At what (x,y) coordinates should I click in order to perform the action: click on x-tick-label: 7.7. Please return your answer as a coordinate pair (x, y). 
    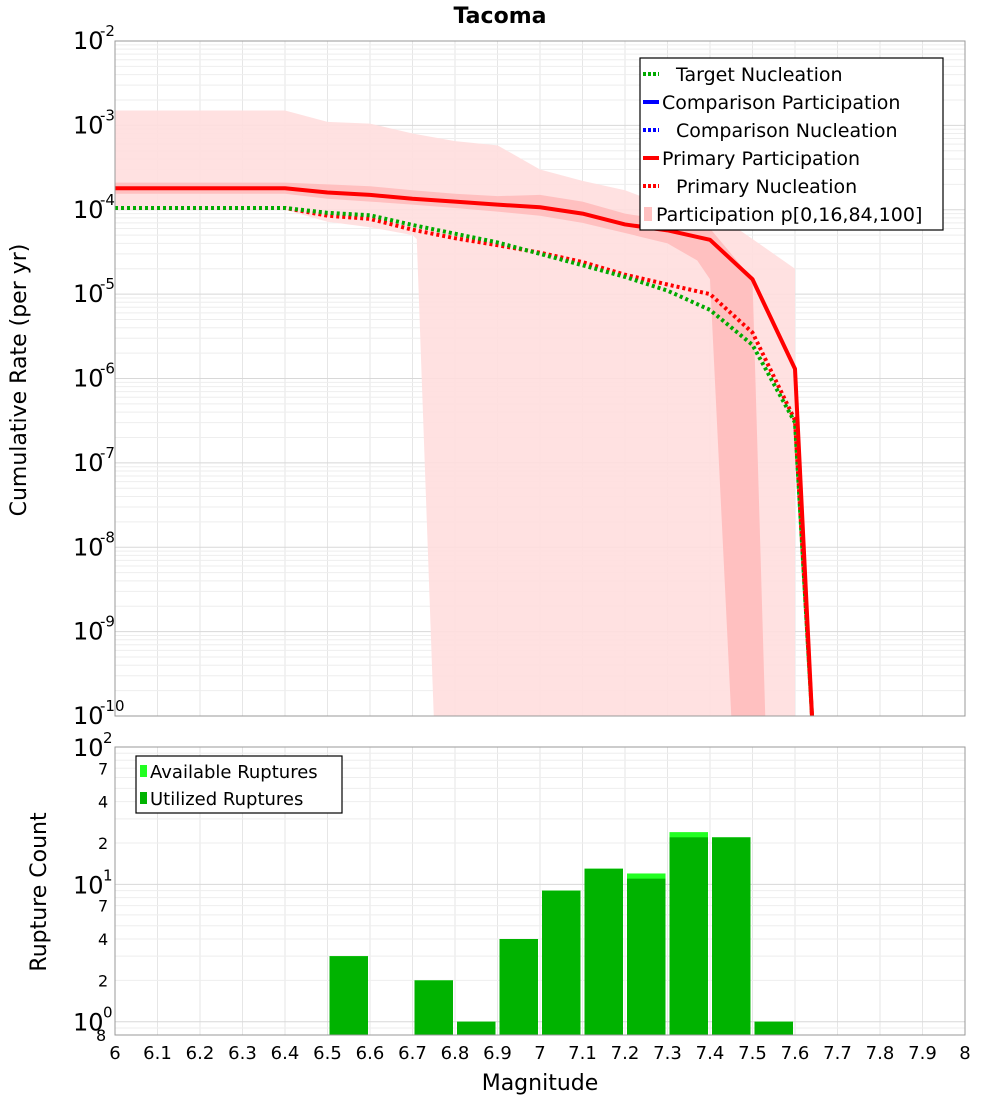
    Looking at the image, I should click on (837, 1053).